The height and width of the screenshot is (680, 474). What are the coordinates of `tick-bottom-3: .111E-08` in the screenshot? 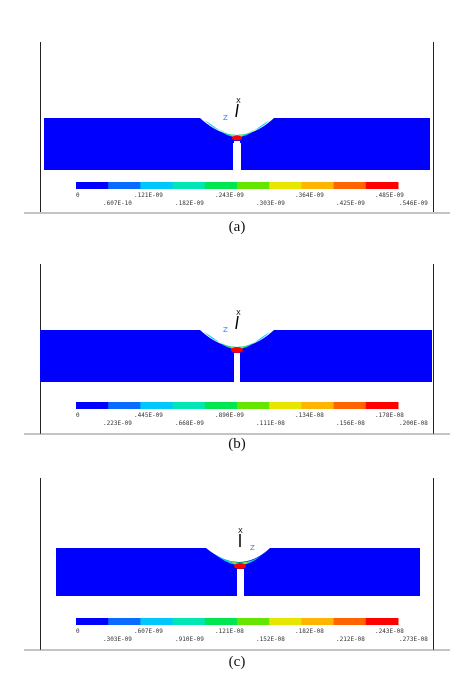 It's located at (270, 423).